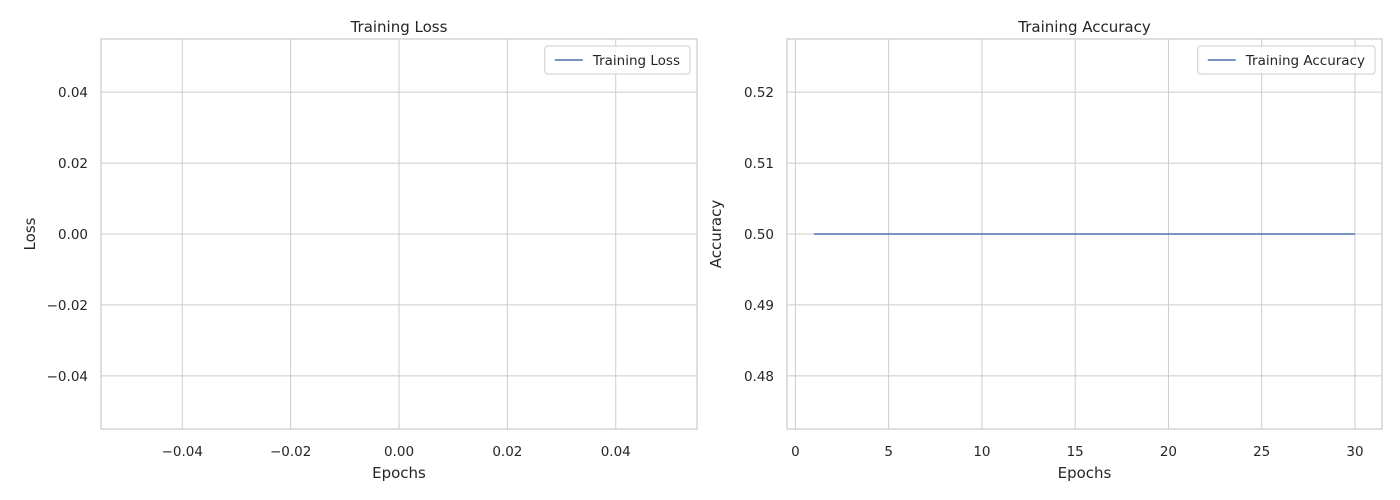 Image resolution: width=1400 pixels, height=500 pixels. What do you see at coordinates (1084, 27) in the screenshot?
I see `chart-title: Training Accuracy` at bounding box center [1084, 27].